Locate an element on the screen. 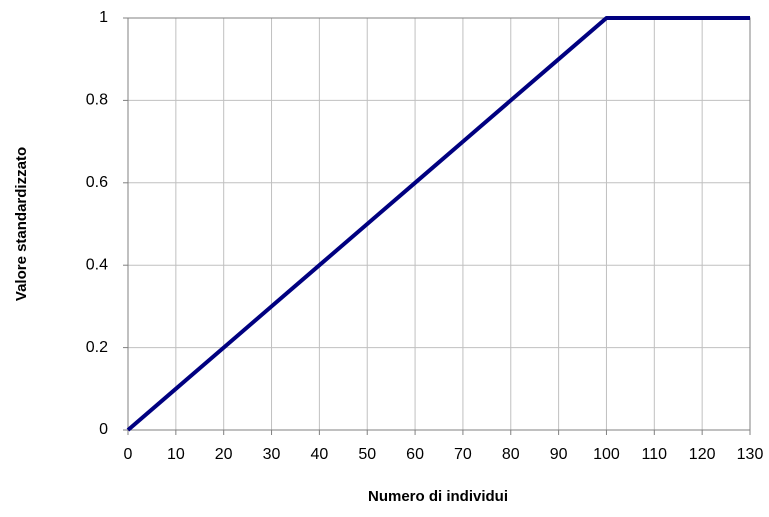 This screenshot has width=769, height=517. y-axis-title: Valore standardizzato is located at coordinates (21, 224).